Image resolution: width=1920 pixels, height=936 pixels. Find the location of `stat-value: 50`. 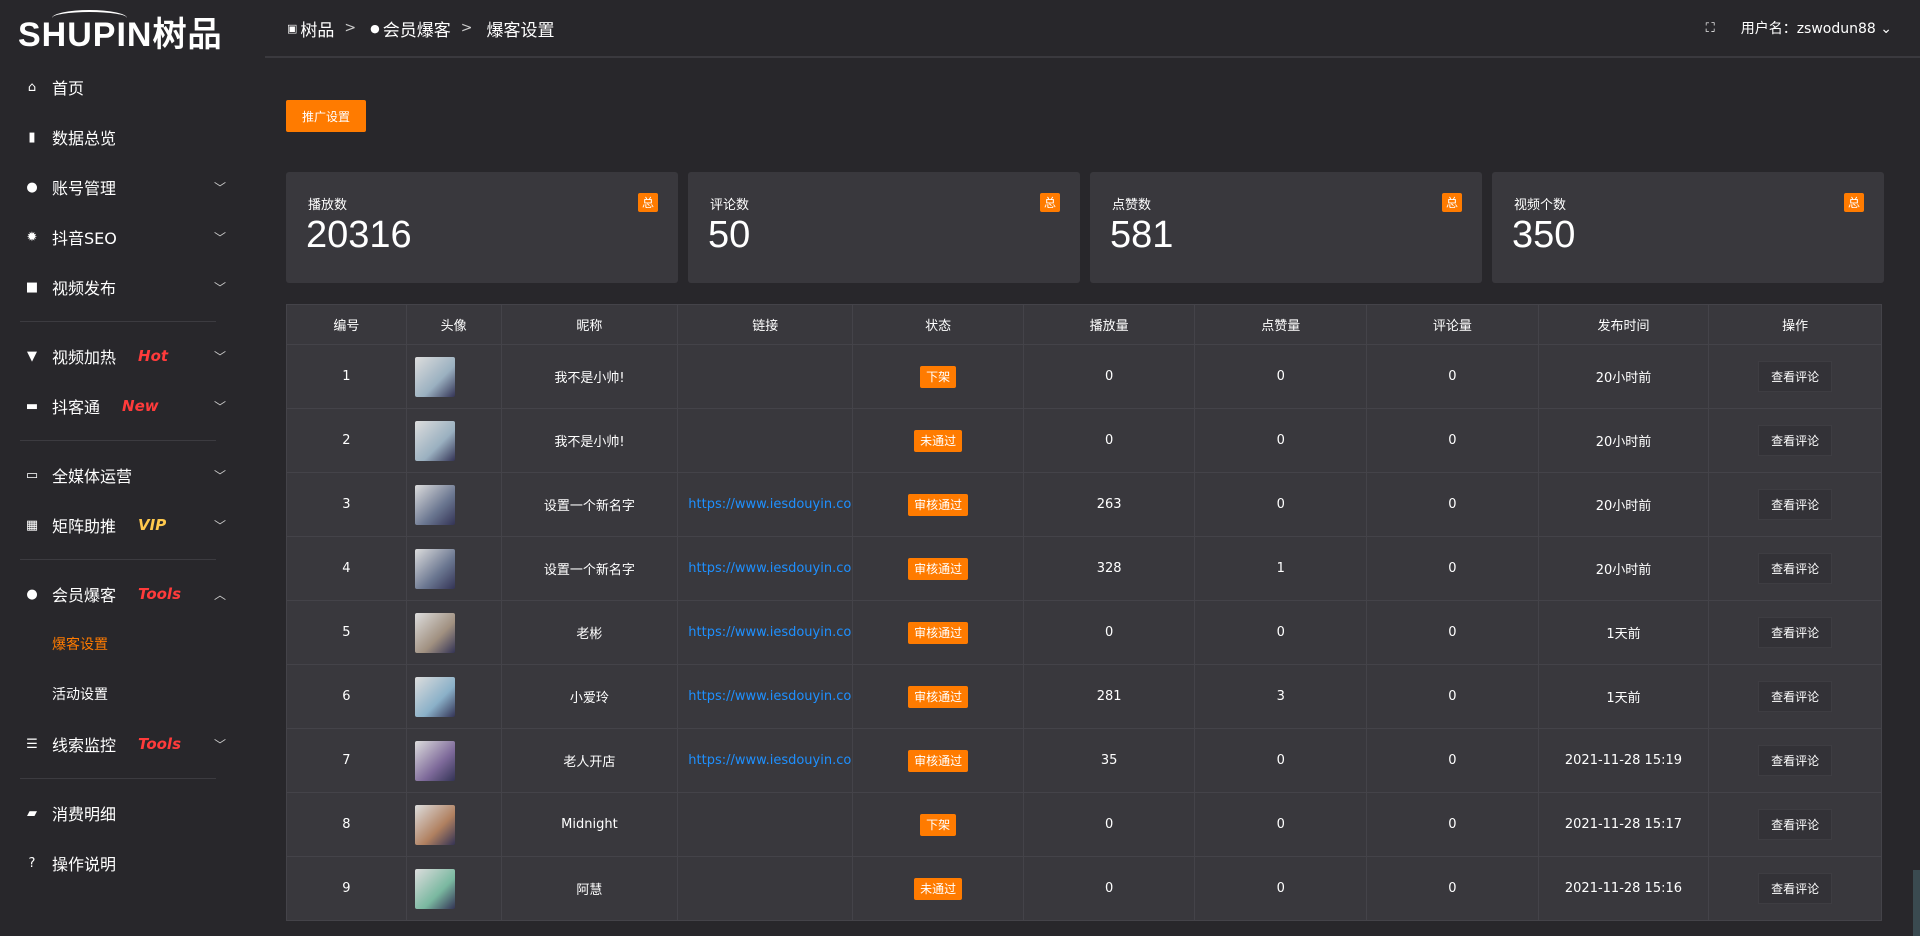

stat-value: 50 is located at coordinates (729, 235).